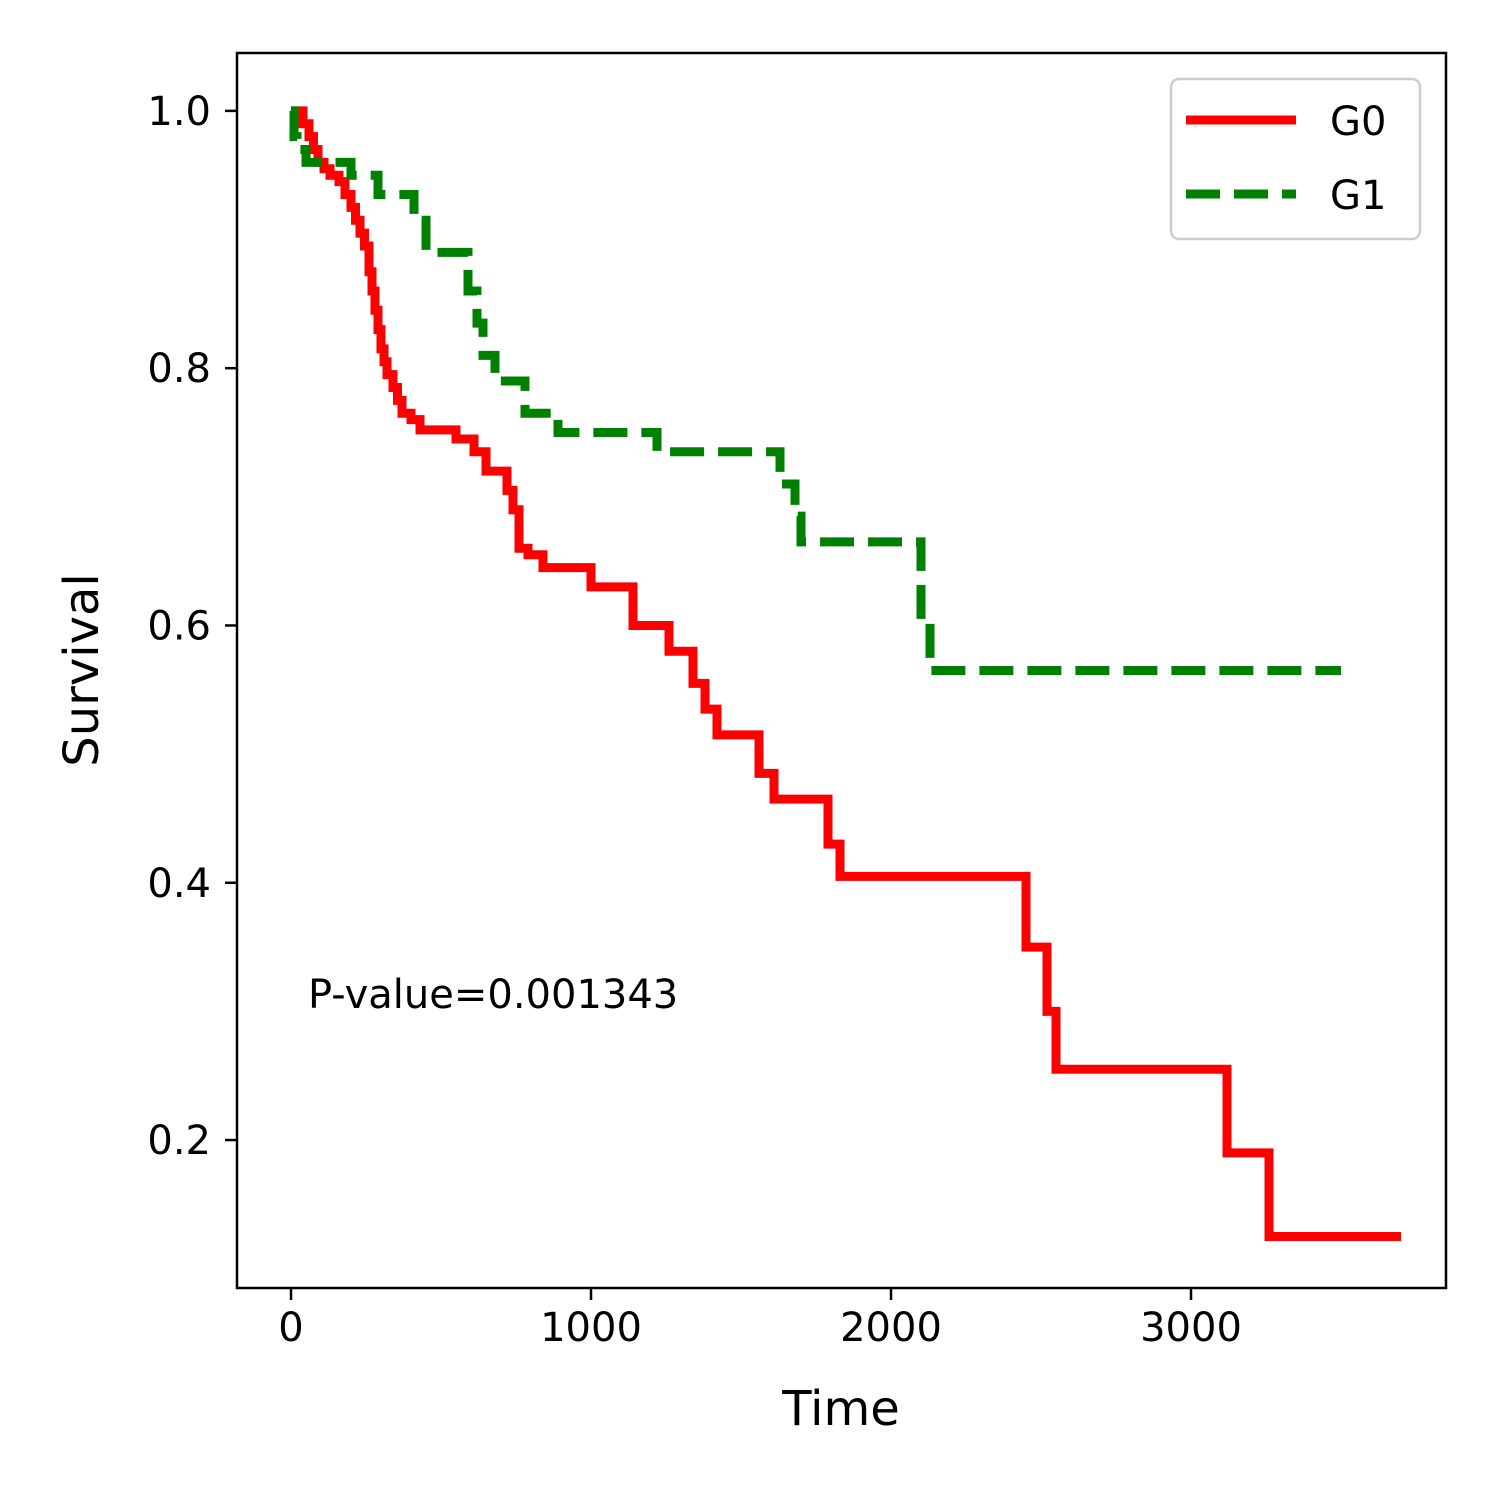 Image resolution: width=1500 pixels, height=1500 pixels. Describe the element at coordinates (290, 1328) in the screenshot. I see `x-tick-label: 0` at that location.